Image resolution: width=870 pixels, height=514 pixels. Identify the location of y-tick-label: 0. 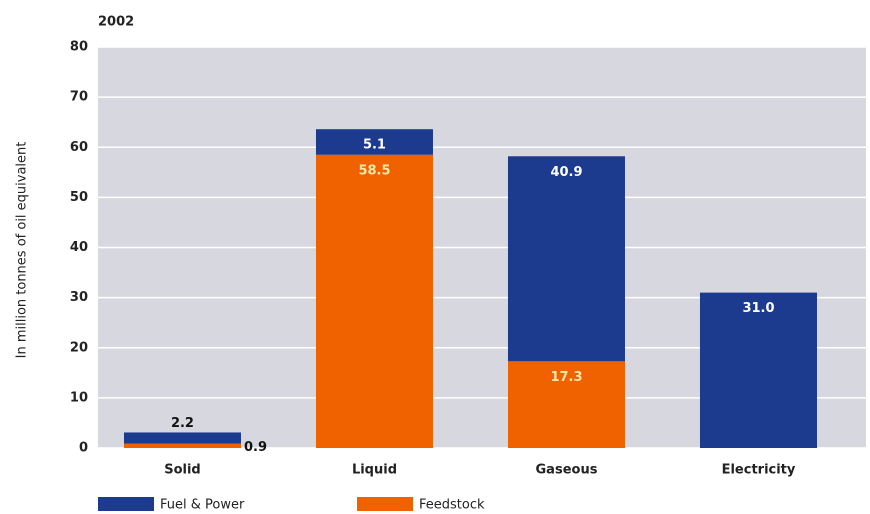
(83, 448).